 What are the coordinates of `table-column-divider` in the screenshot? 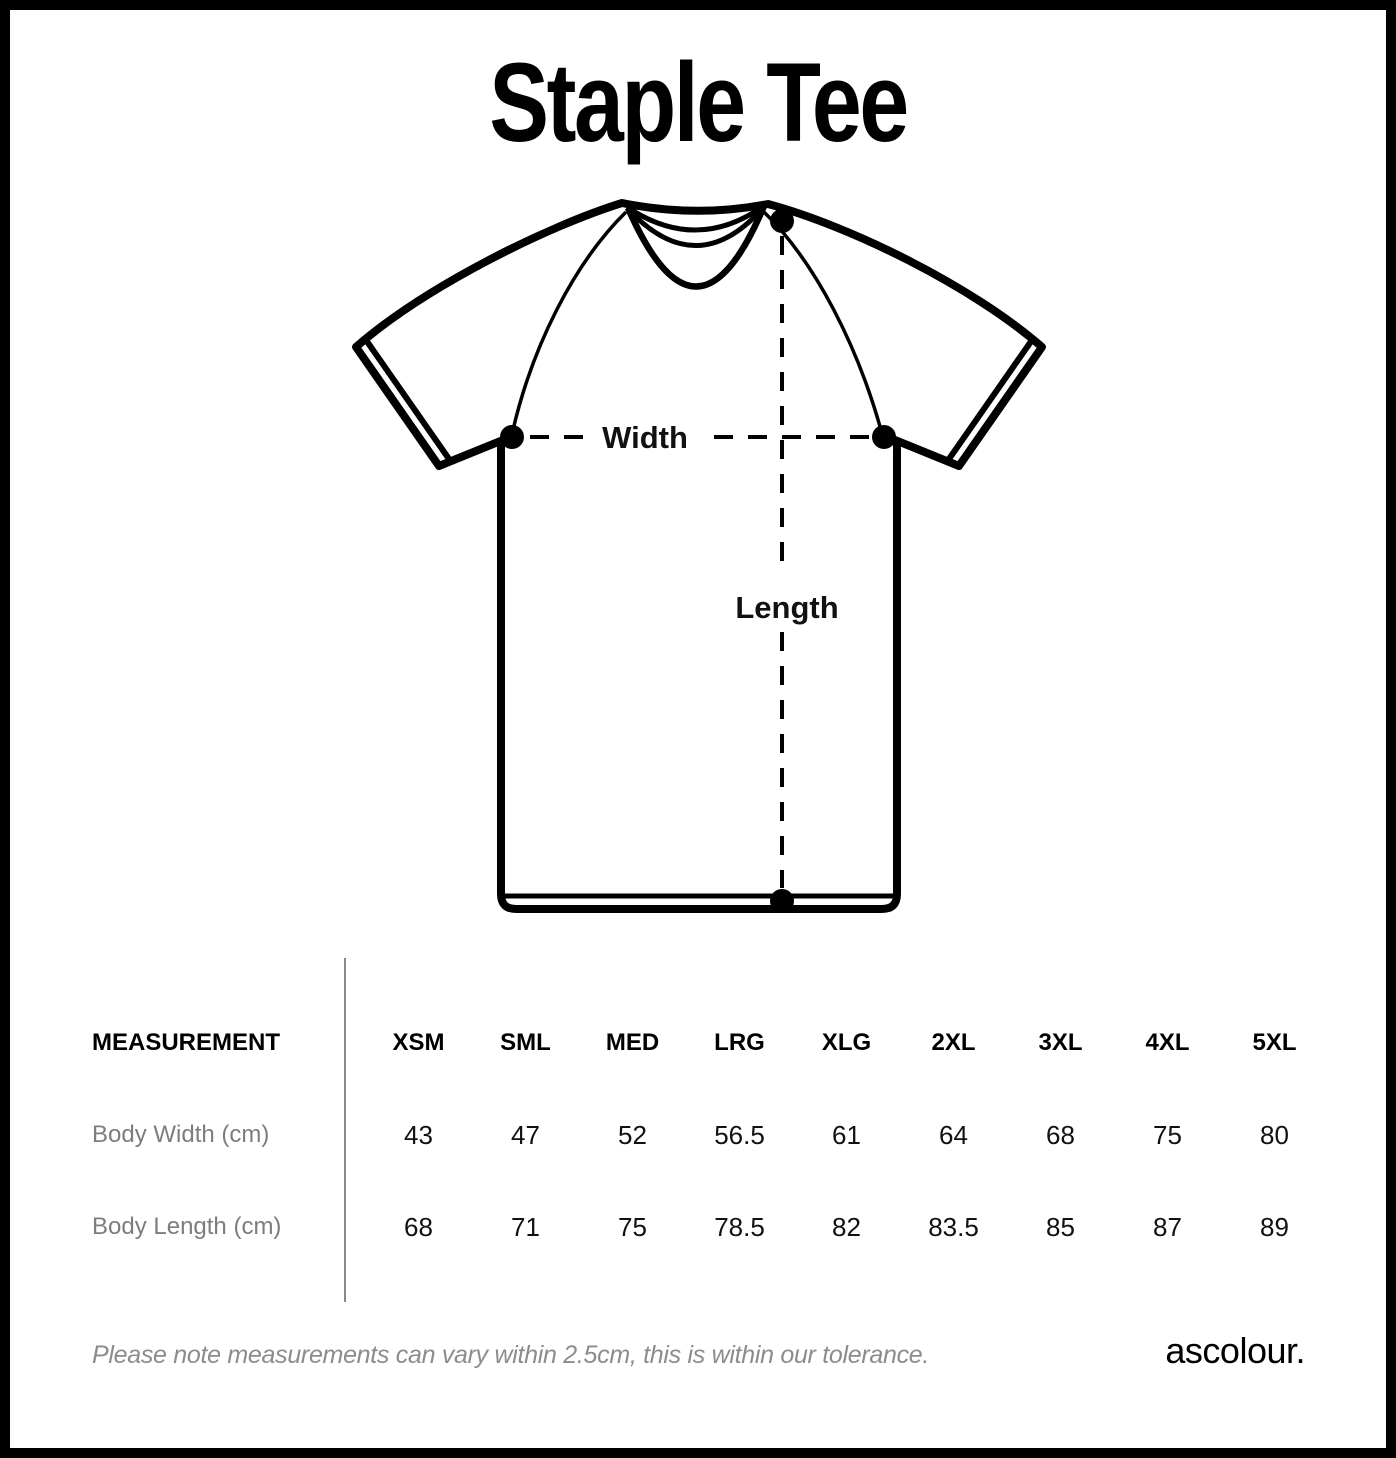 It's located at (345, 1130).